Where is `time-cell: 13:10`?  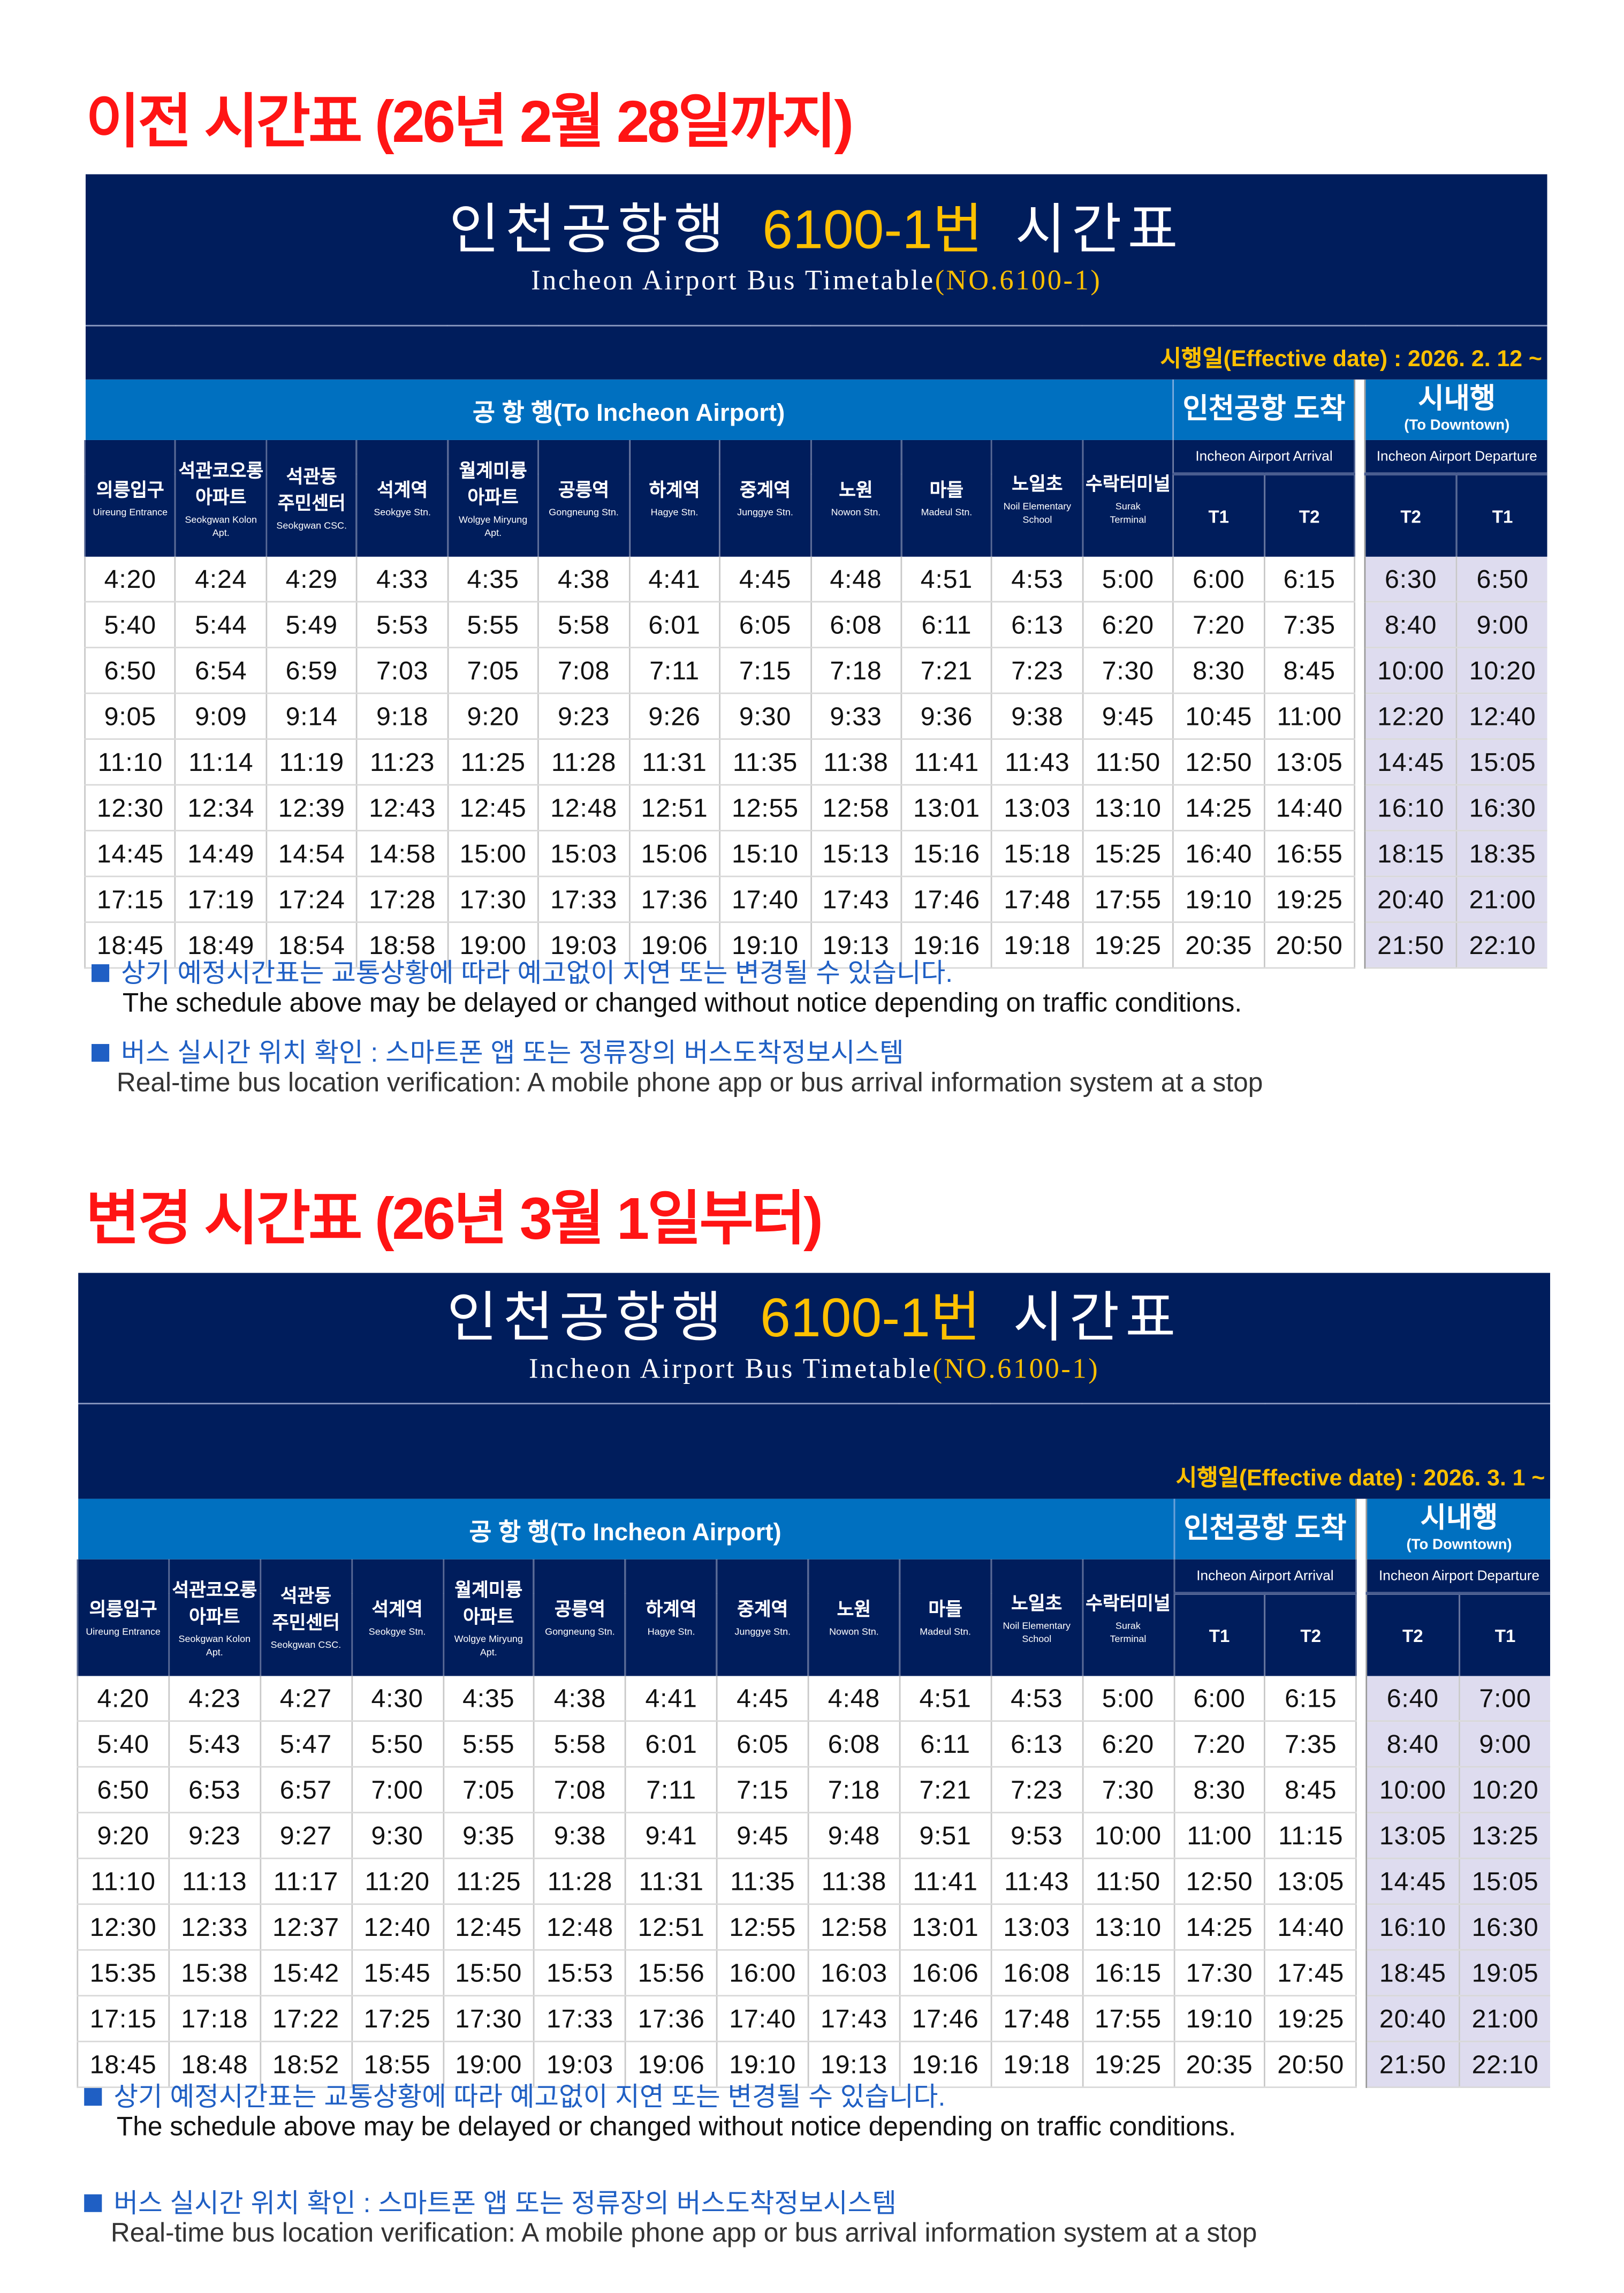
time-cell: 13:10 is located at coordinates (1127, 1927).